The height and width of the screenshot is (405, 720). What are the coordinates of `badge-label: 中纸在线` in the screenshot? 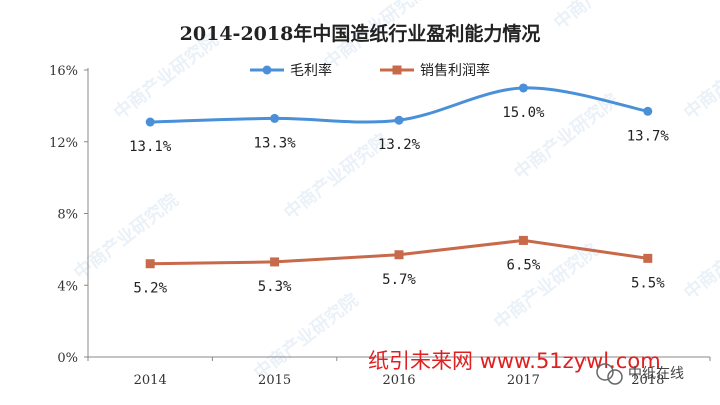 It's located at (656, 374).